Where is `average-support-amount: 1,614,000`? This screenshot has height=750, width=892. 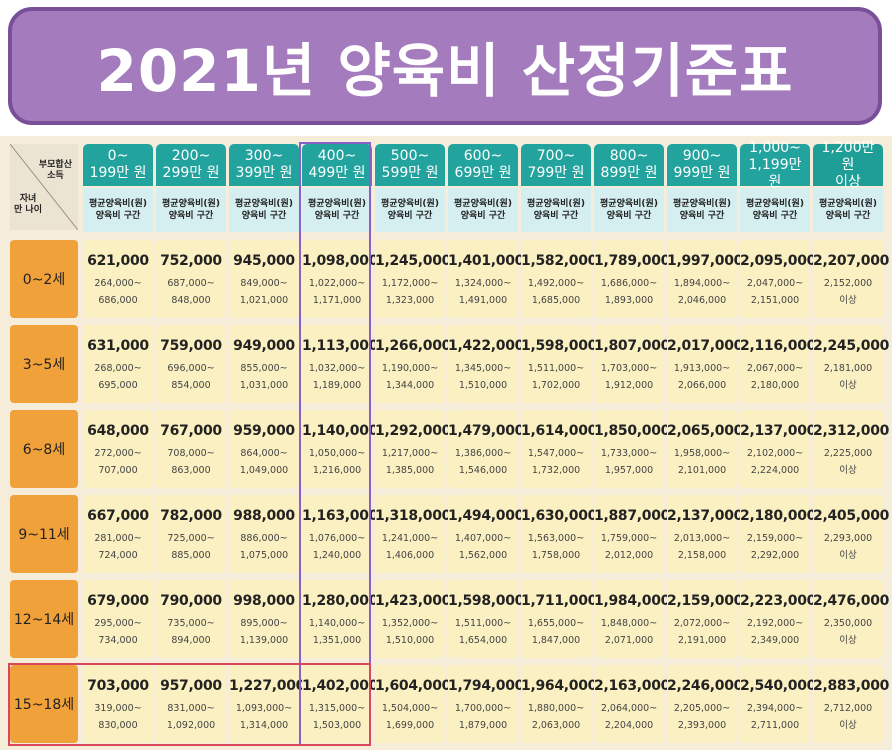 average-support-amount: 1,614,000 is located at coordinates (559, 431).